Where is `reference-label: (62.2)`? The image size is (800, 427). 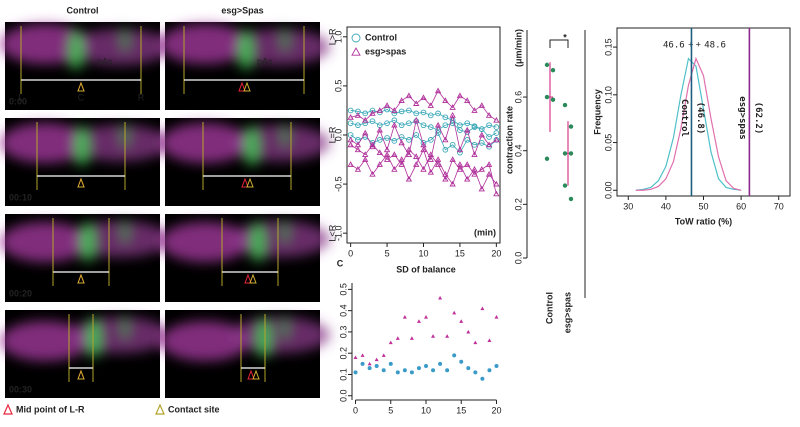 reference-label: (62.2) is located at coordinates (758, 118).